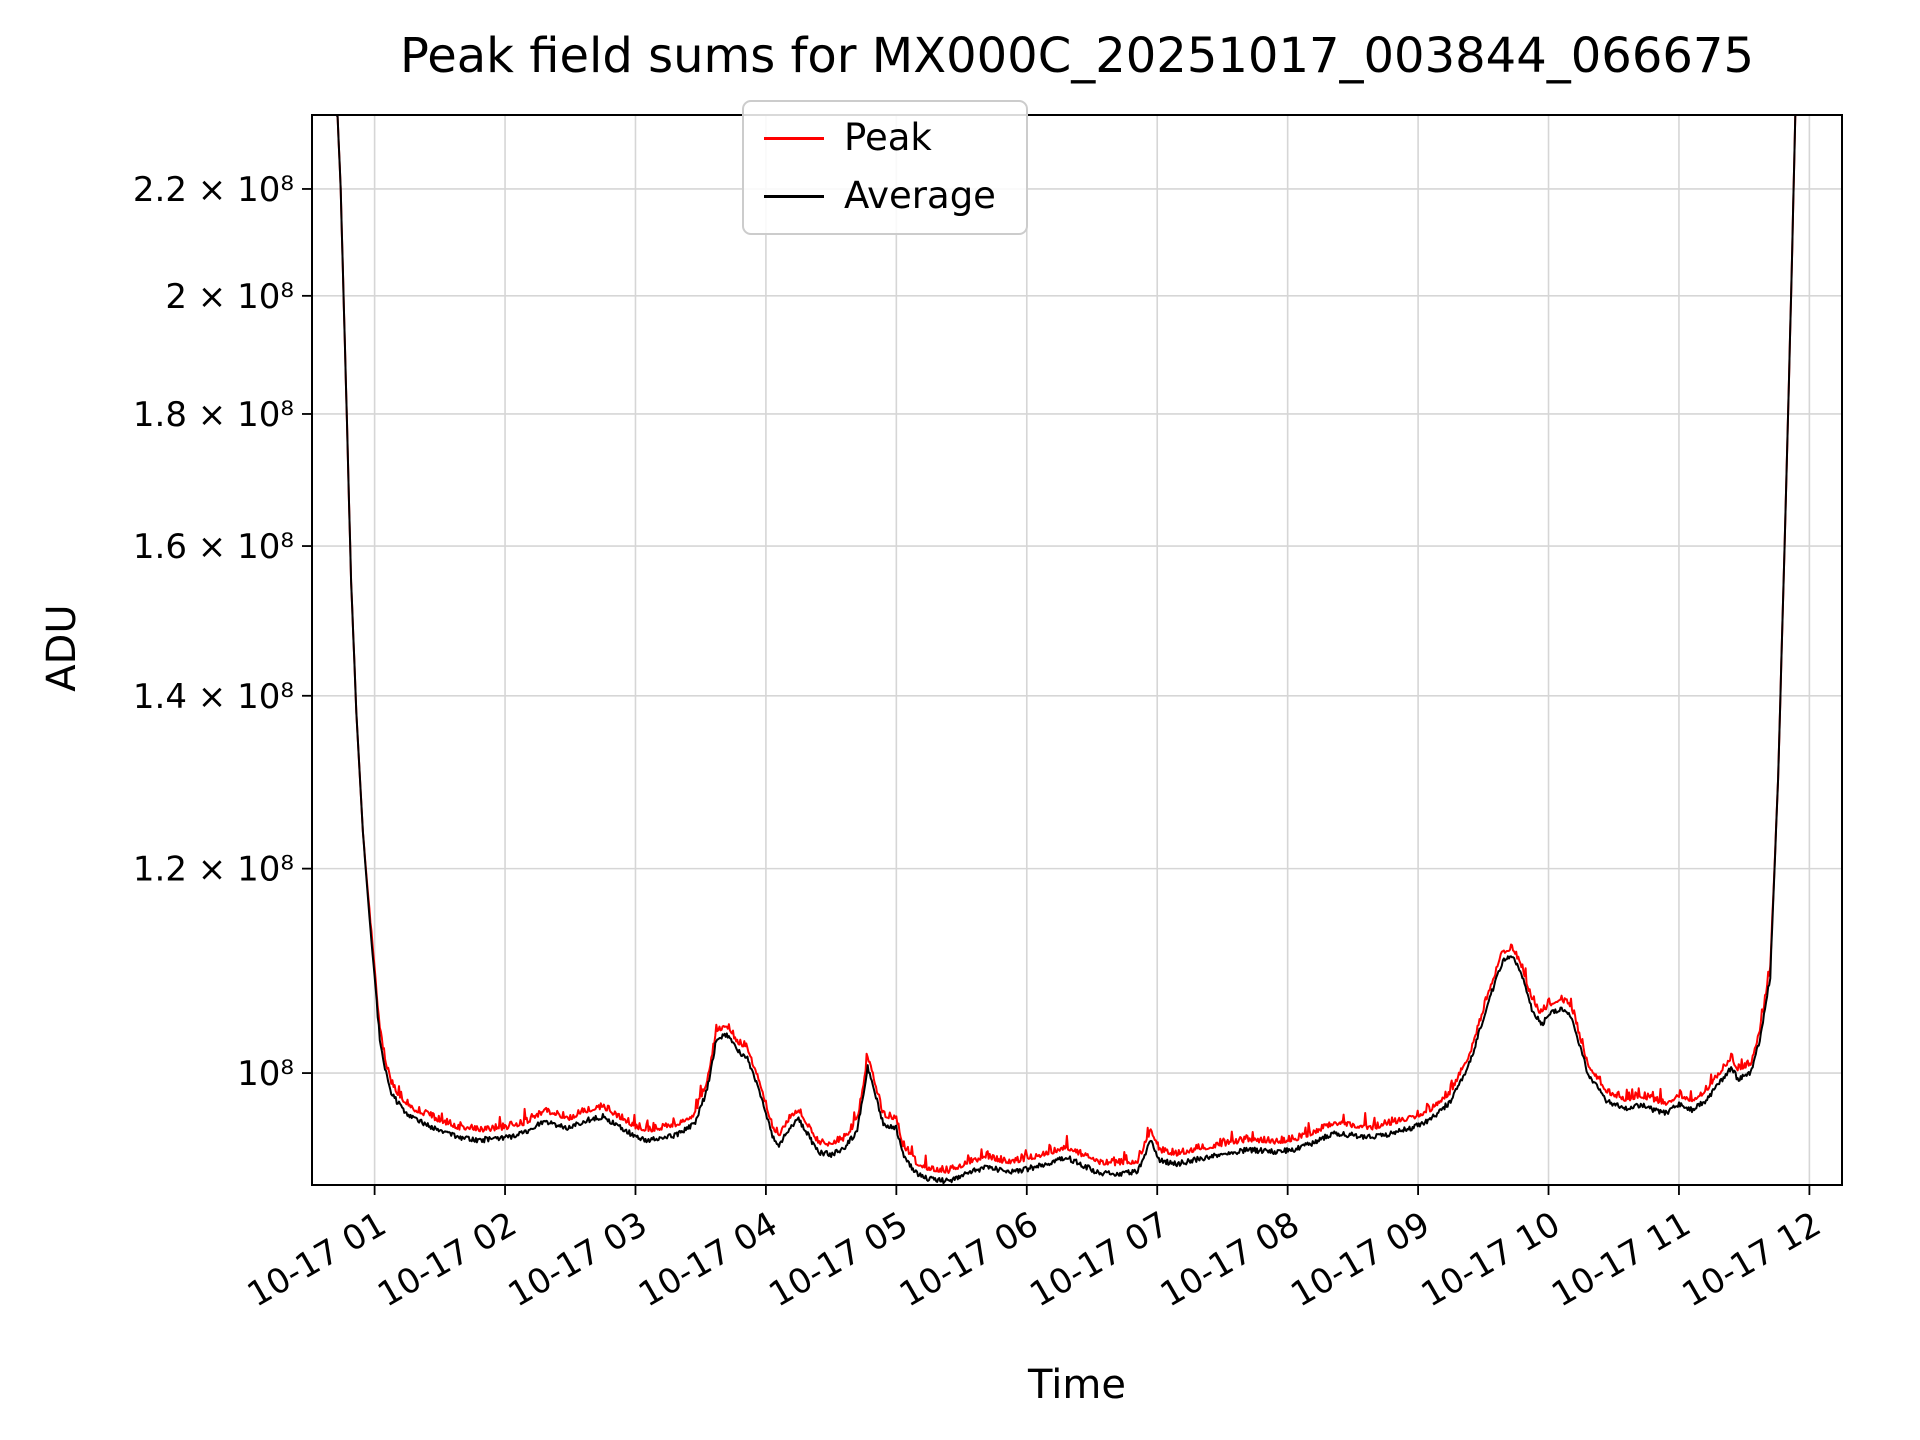  What do you see at coordinates (969, 1259) in the screenshot?
I see `x-tick-label: 10-17 06` at bounding box center [969, 1259].